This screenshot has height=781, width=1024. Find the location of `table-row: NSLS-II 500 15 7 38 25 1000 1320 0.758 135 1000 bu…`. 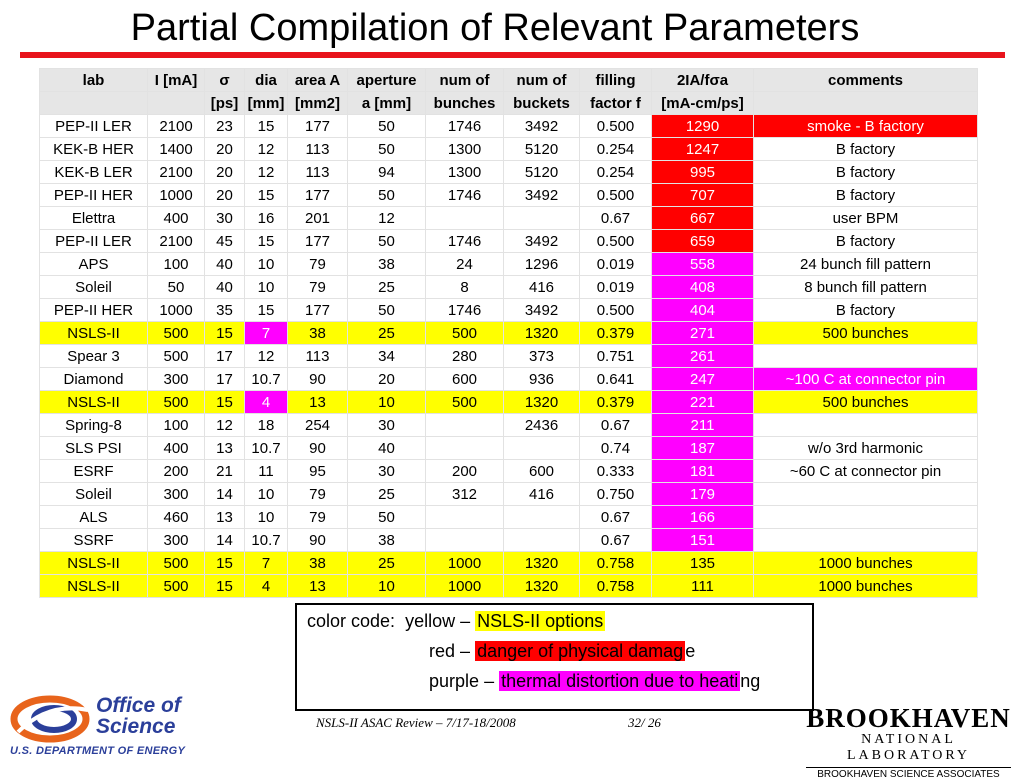

table-row: NSLS-II 500 15 7 38 25 1000 1320 0.758 135 1000 bu… is located at coordinates (508, 563).